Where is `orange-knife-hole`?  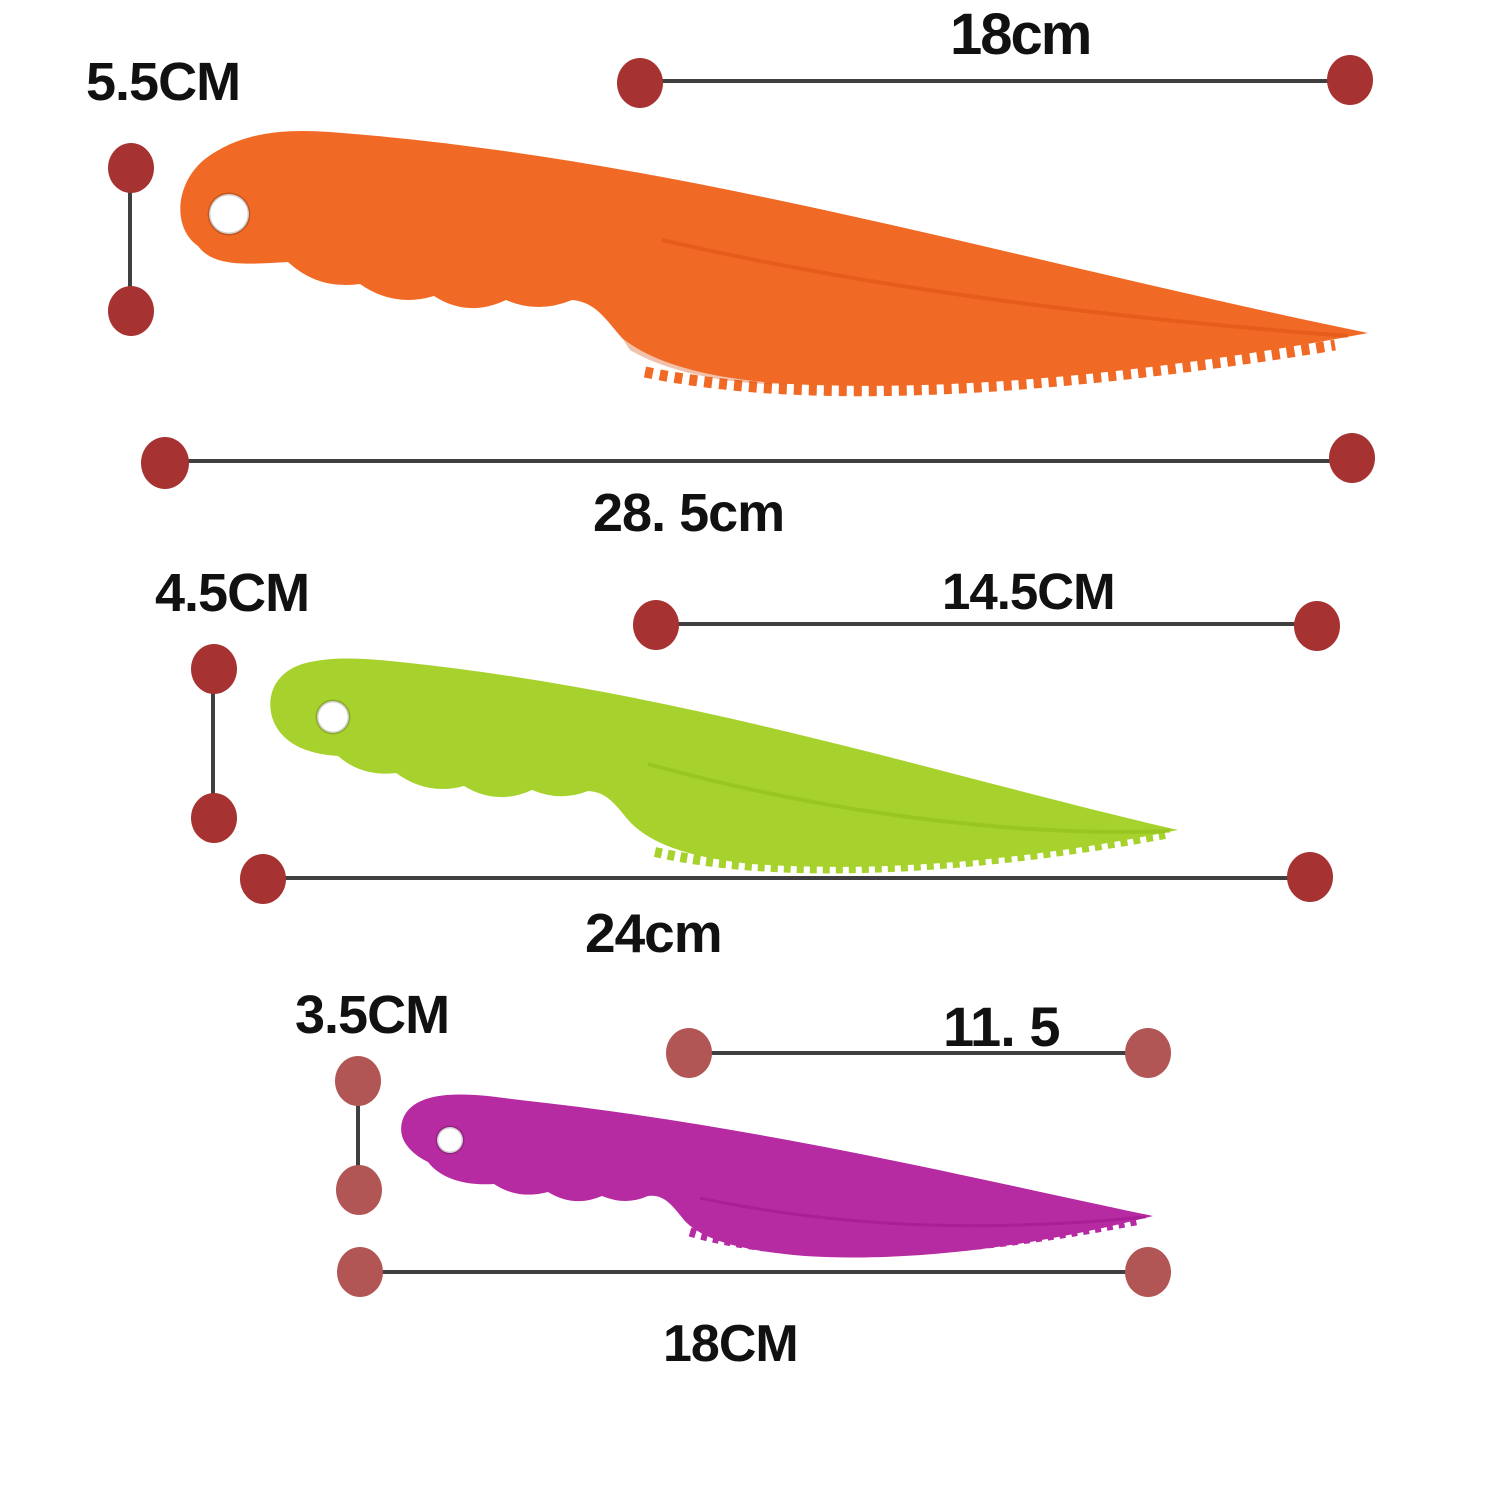 orange-knife-hole is located at coordinates (229, 214).